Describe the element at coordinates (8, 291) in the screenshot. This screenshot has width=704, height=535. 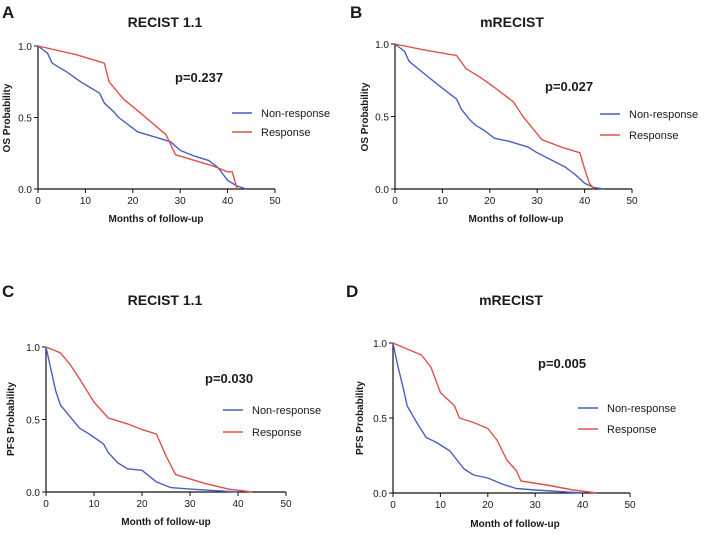
I see `panel-letter: C` at that location.